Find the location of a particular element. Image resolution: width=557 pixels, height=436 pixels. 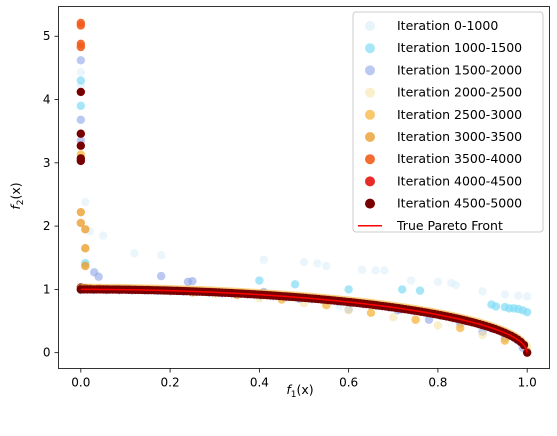

y-tick-label: 0 is located at coordinates (47, 353).